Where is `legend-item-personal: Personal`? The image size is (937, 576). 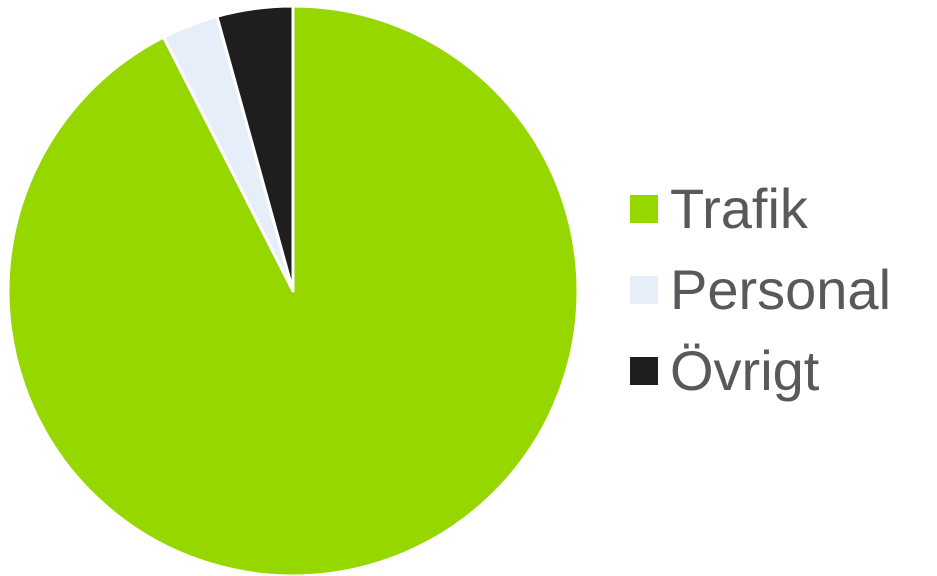
legend-item-personal: Personal is located at coordinates (760, 289).